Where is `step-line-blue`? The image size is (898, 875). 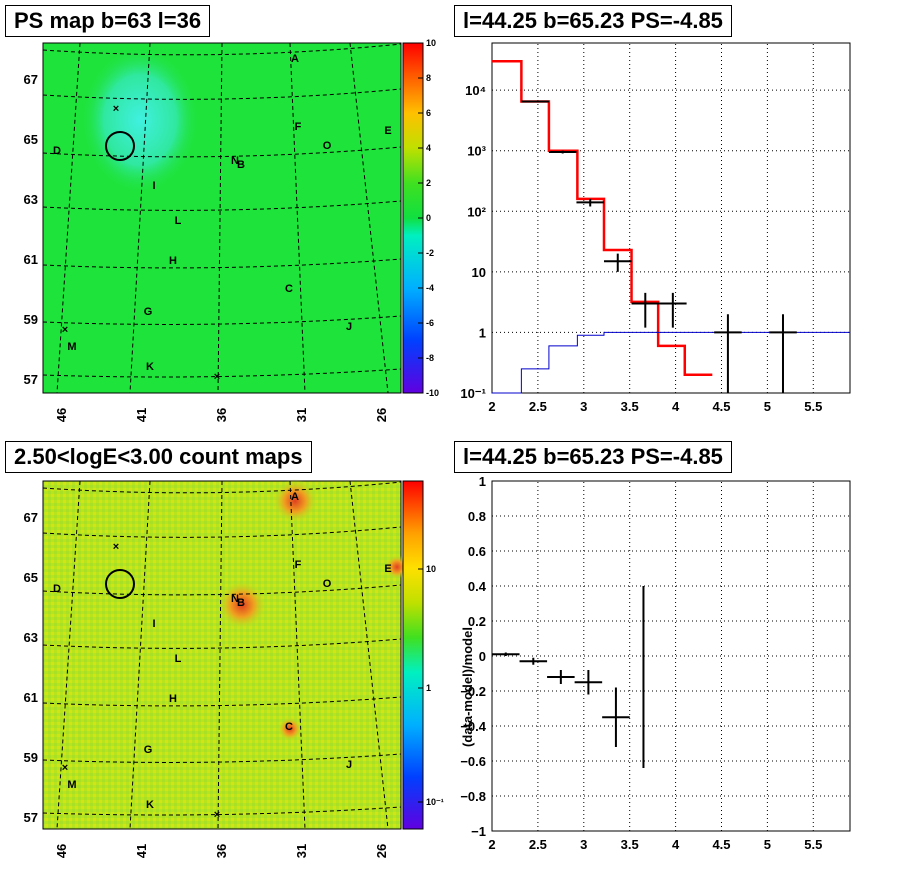
step-line-blue is located at coordinates (671, 362).